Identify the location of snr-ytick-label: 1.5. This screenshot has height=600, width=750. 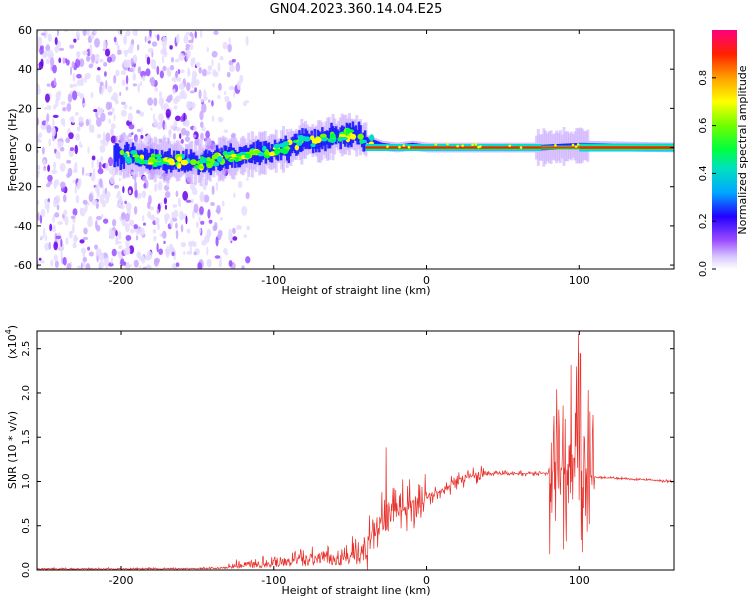
(26, 437).